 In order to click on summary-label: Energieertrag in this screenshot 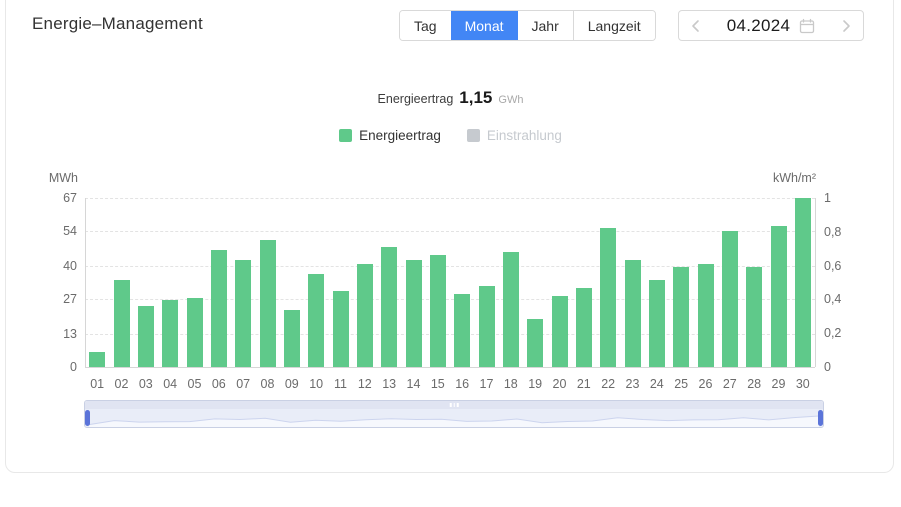, I will do `click(415, 99)`.